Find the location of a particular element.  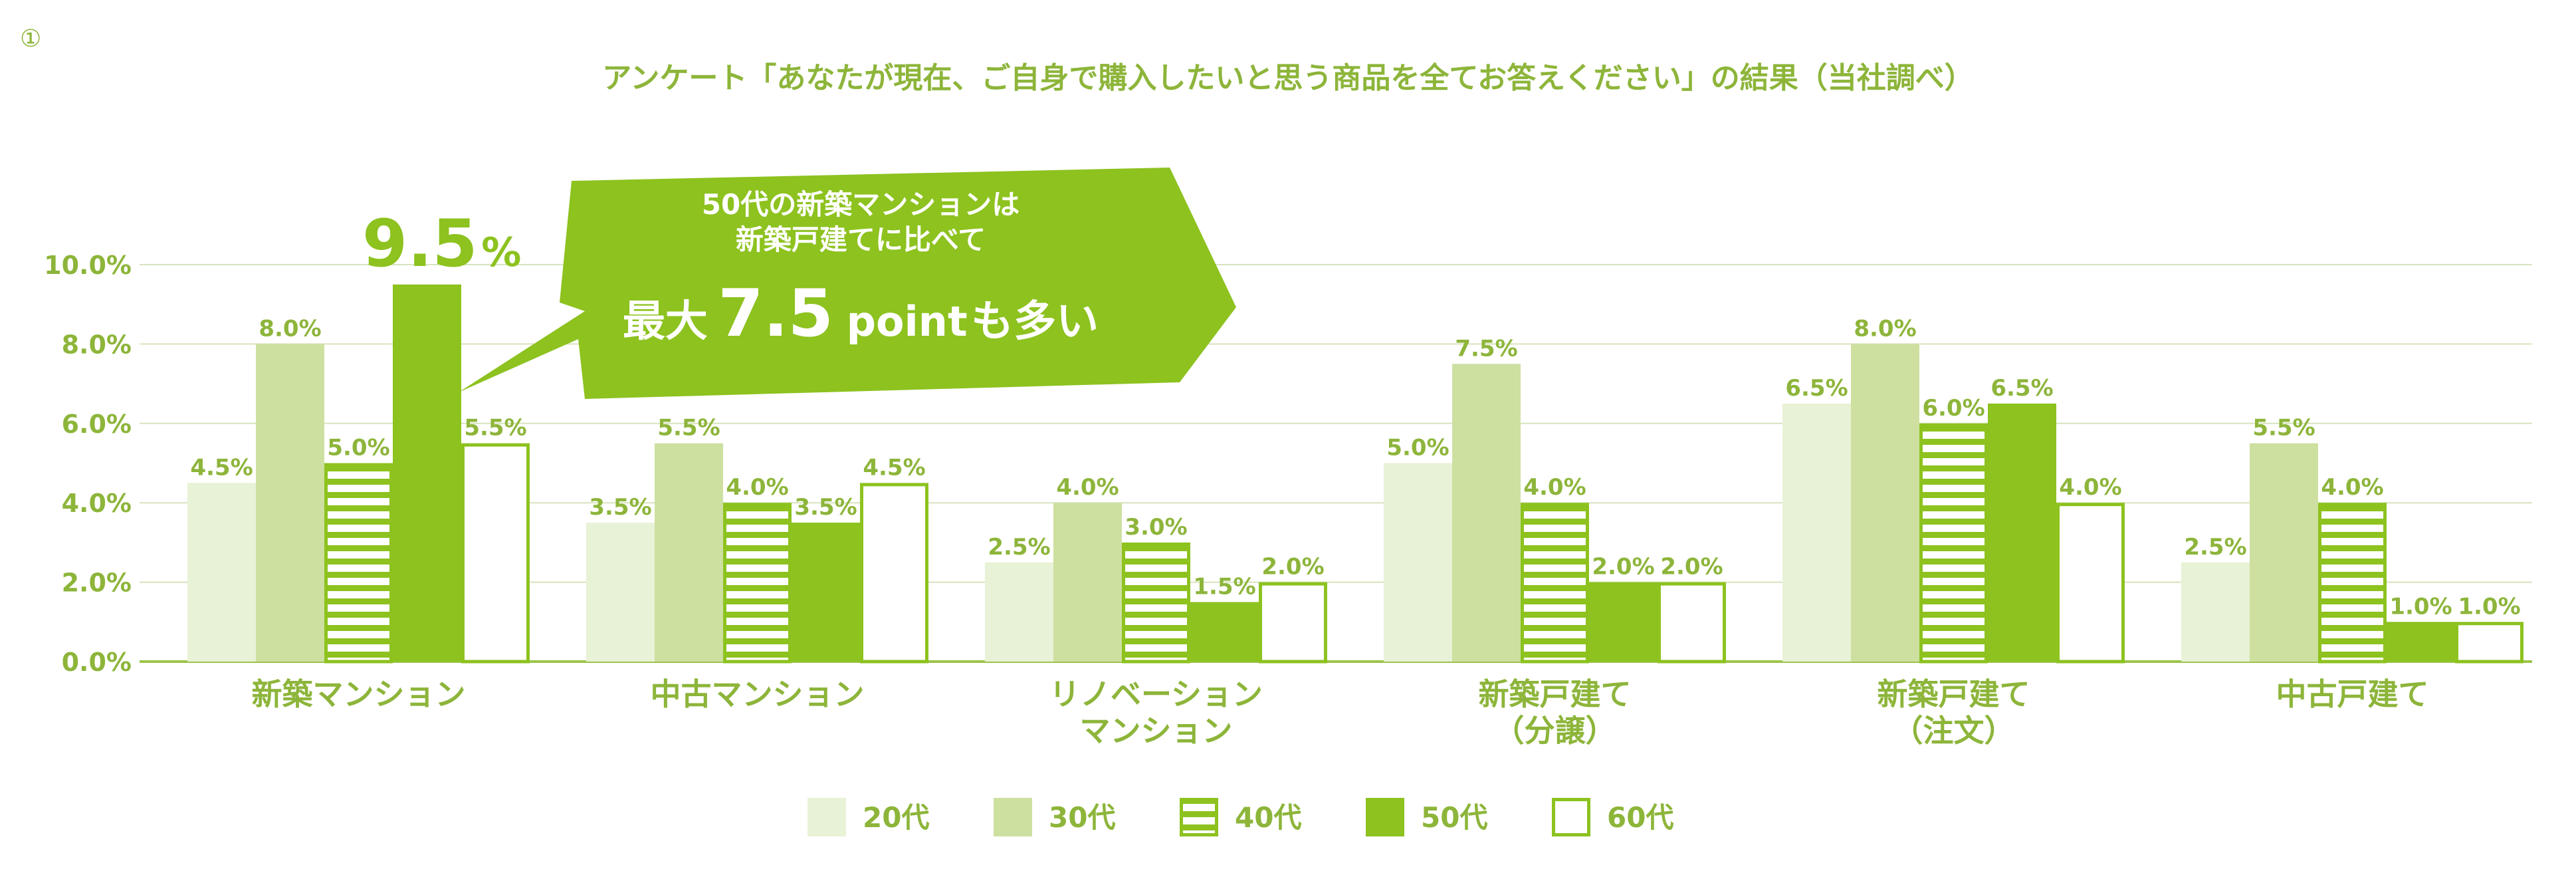

category-label: 中古マンション is located at coordinates (758, 694).